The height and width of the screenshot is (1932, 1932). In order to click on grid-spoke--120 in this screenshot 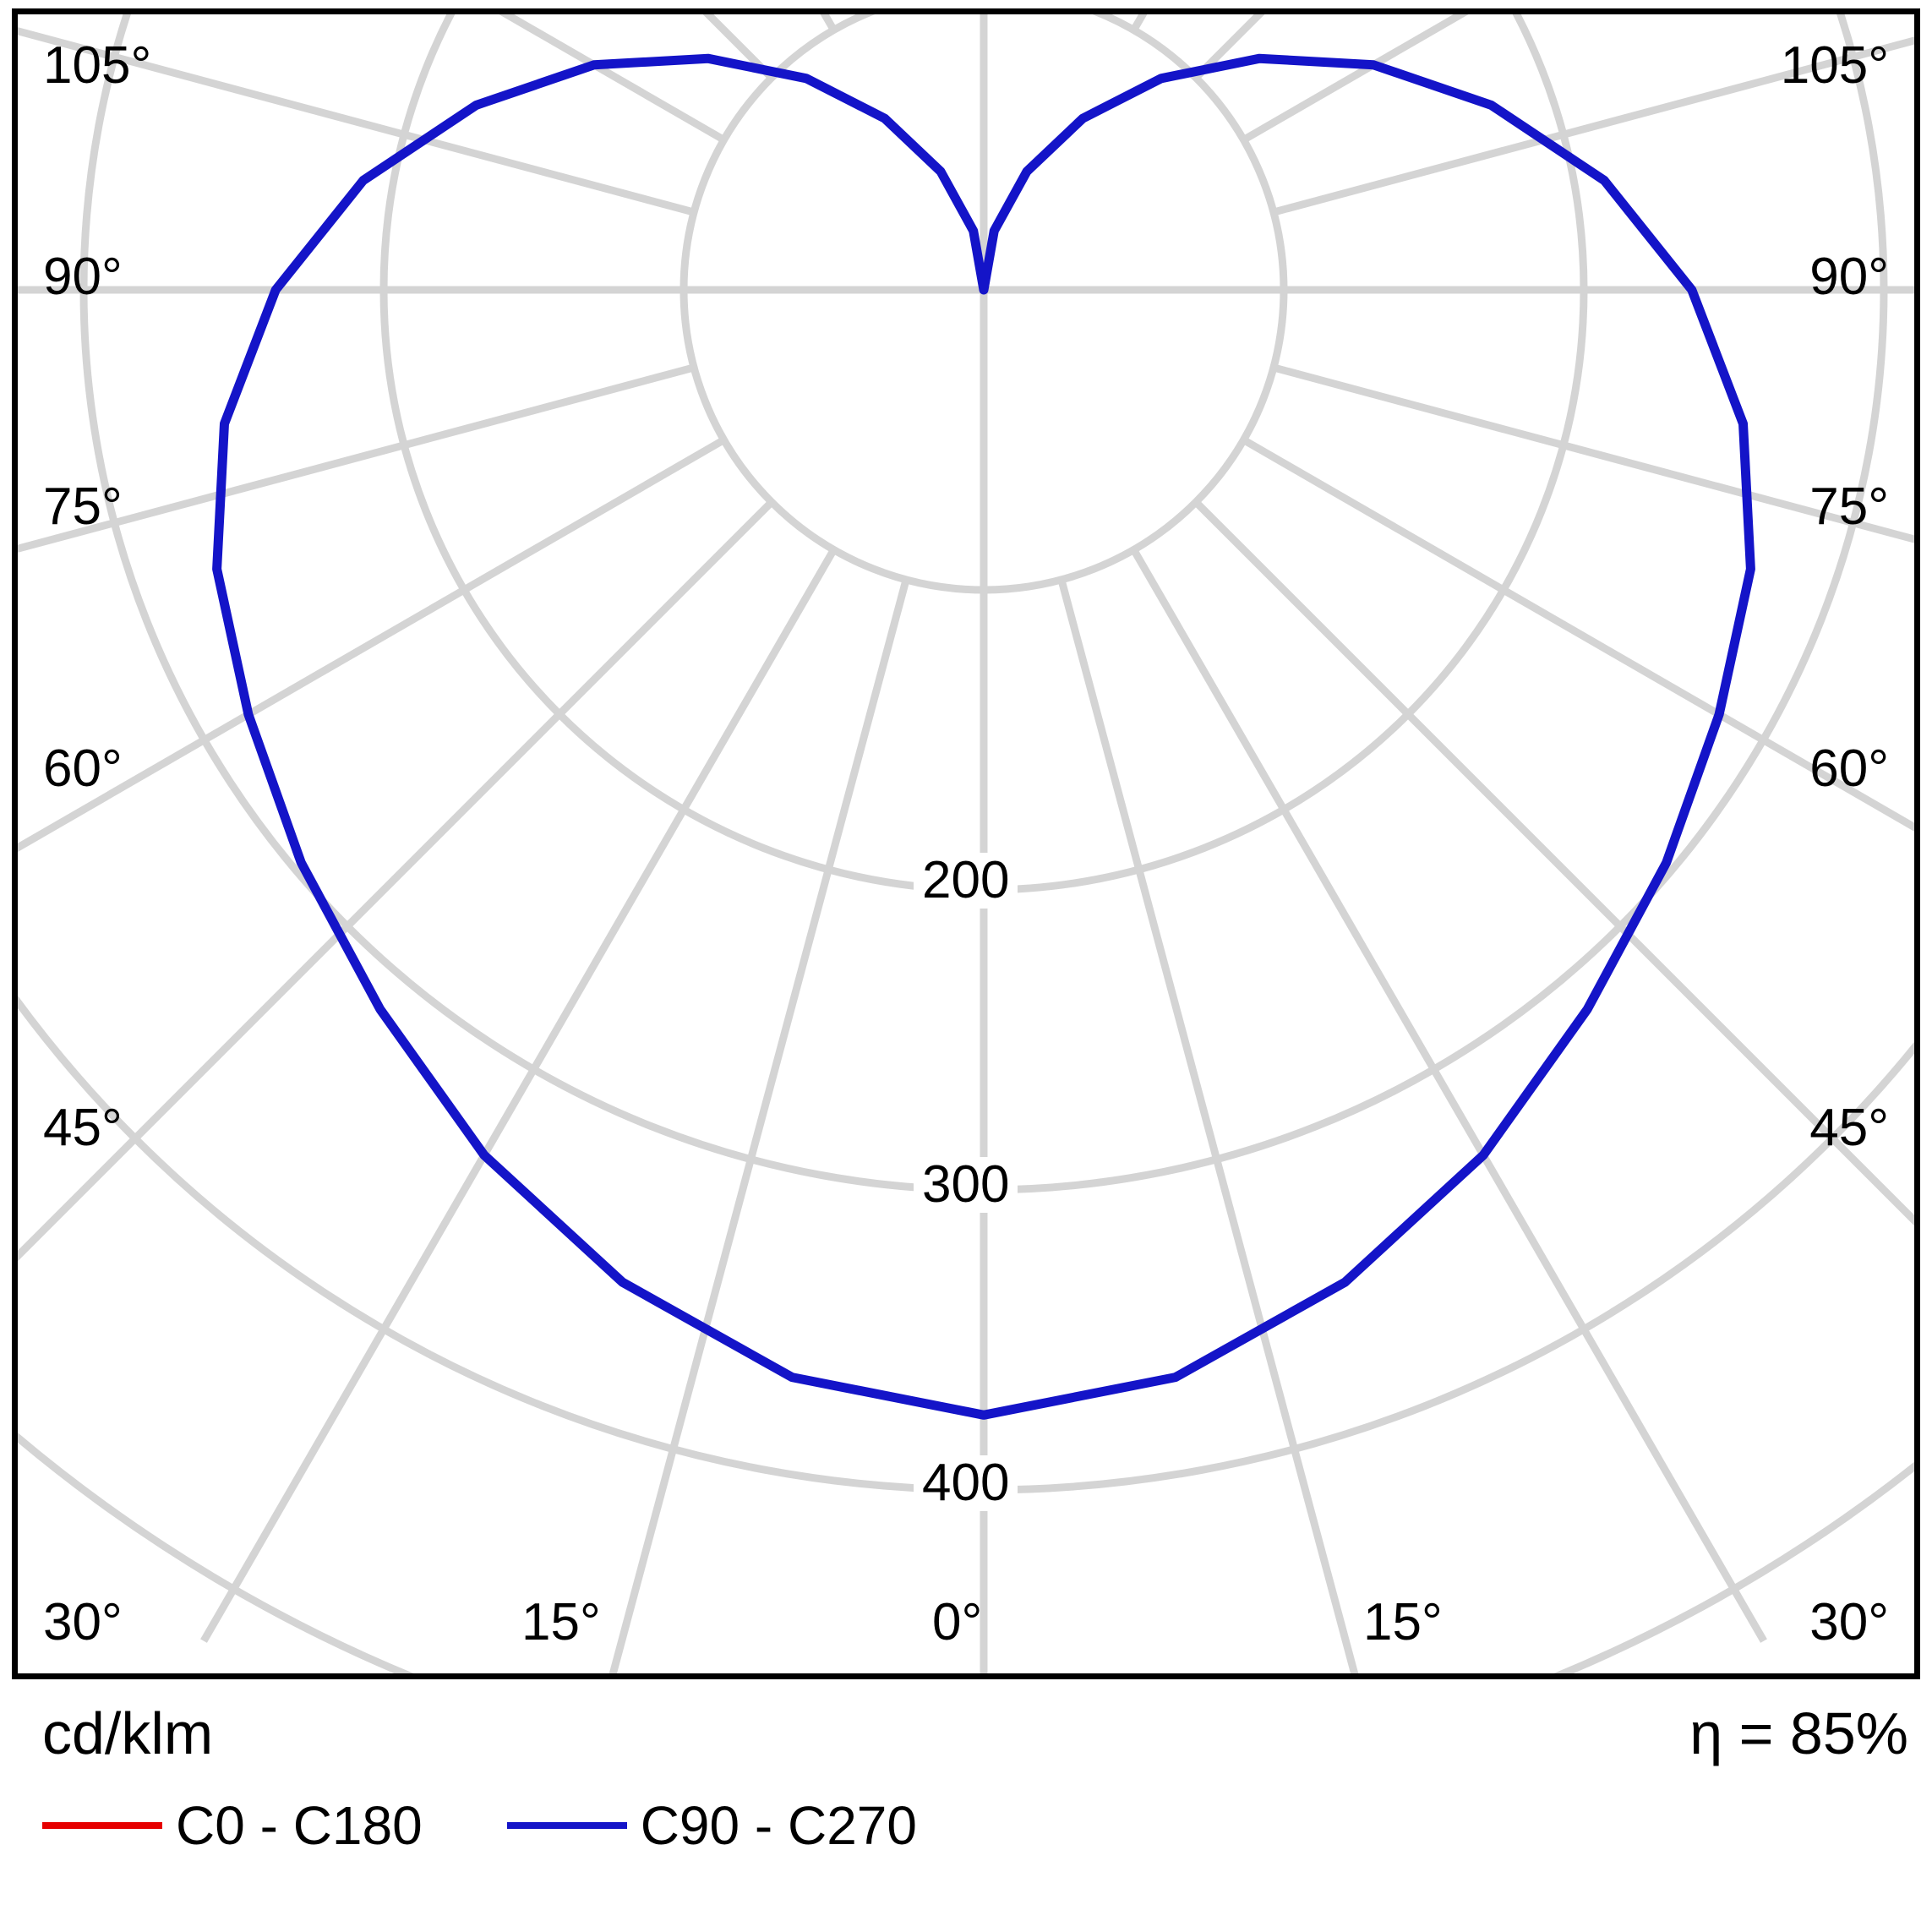, I will do `click(612, 79)`.